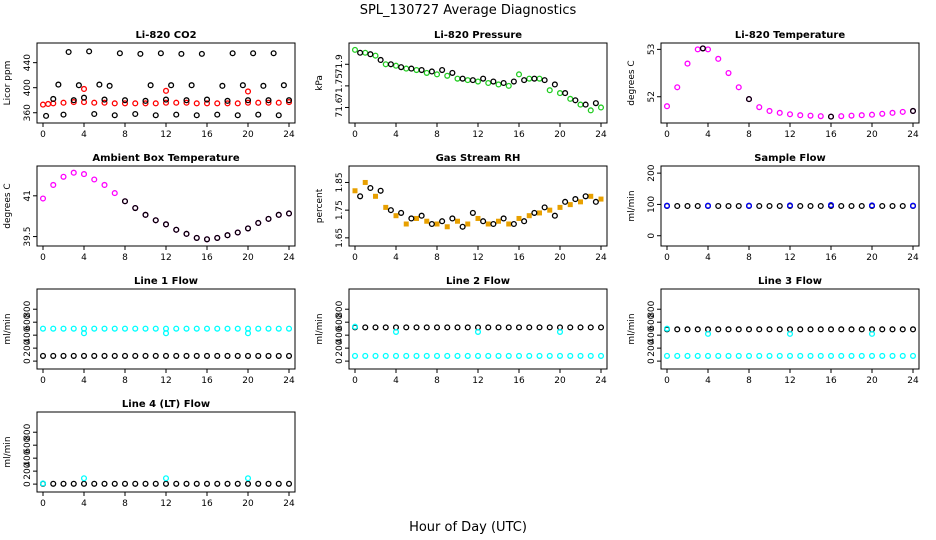  I want to click on panel-title: Line 2 Flow, so click(478, 281).